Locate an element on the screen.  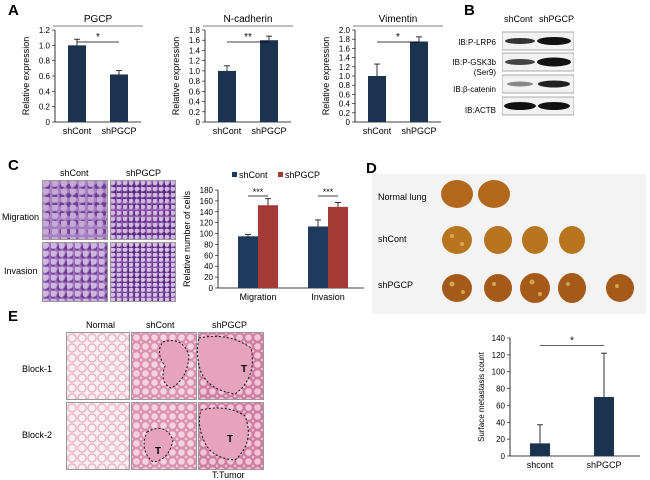
panel-label-c: C is located at coordinates (13, 165).